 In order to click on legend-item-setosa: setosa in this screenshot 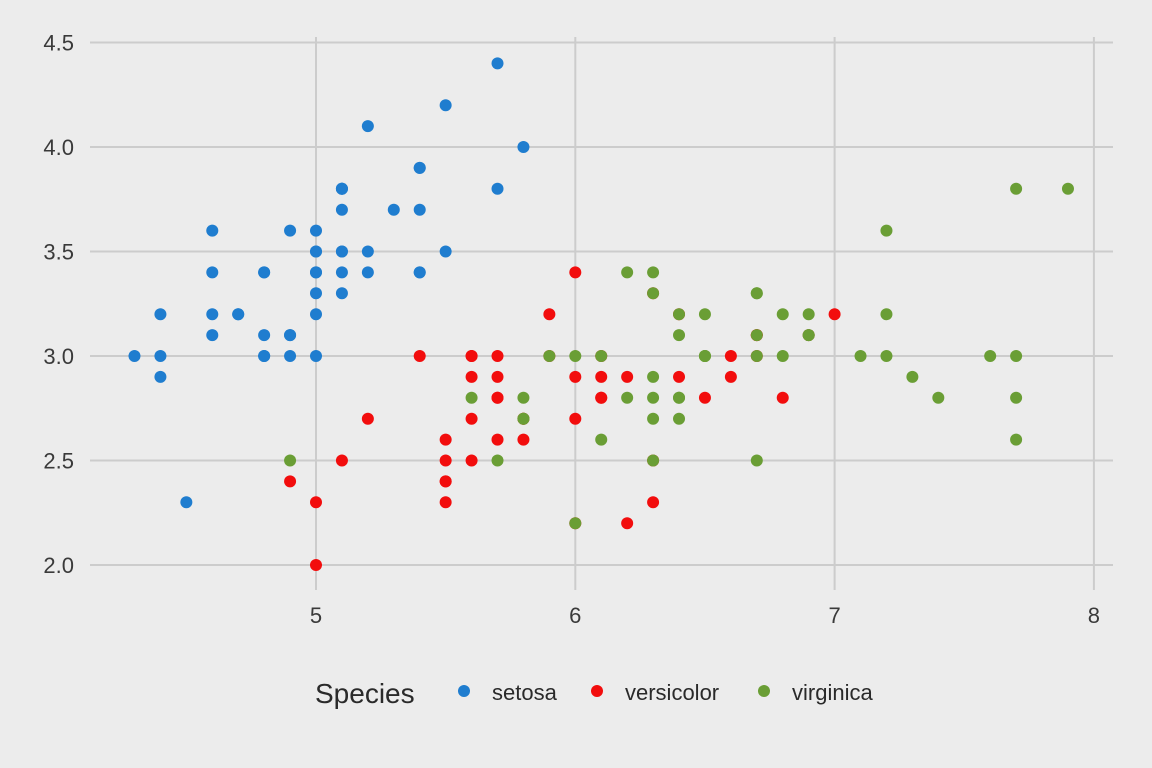, I will do `click(508, 692)`.